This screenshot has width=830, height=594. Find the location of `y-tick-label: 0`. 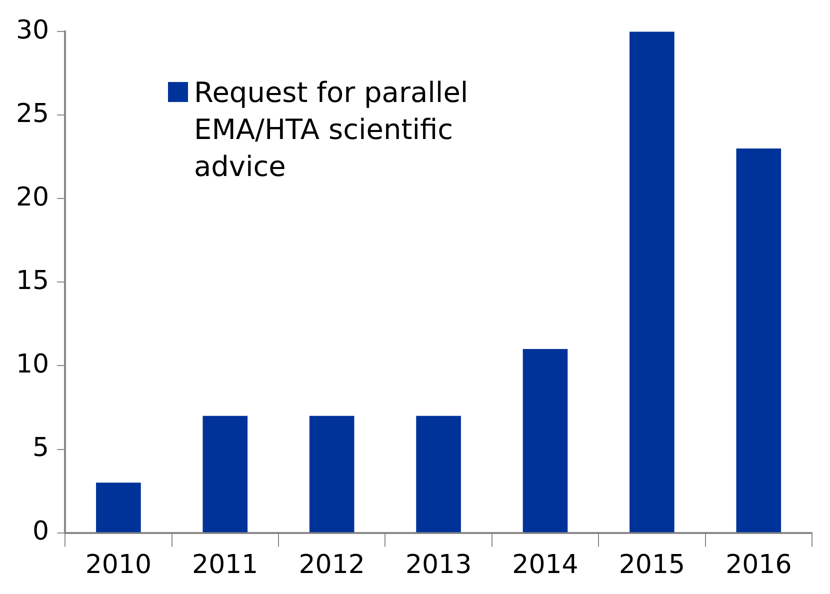

y-tick-label: 0 is located at coordinates (41, 531).